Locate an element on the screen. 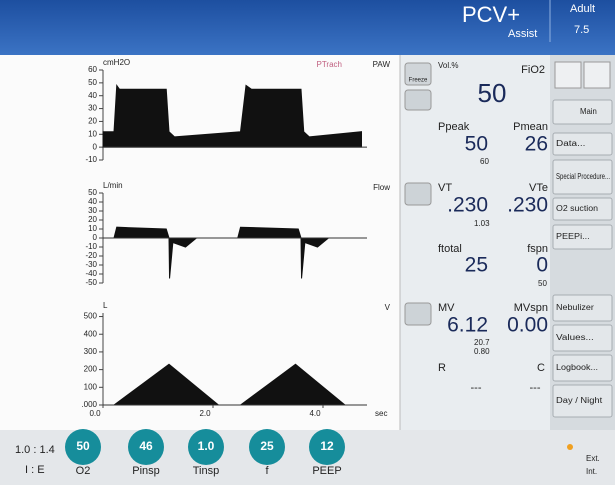 The image size is (615, 485). menu-label: Nebulizer is located at coordinates (575, 307).